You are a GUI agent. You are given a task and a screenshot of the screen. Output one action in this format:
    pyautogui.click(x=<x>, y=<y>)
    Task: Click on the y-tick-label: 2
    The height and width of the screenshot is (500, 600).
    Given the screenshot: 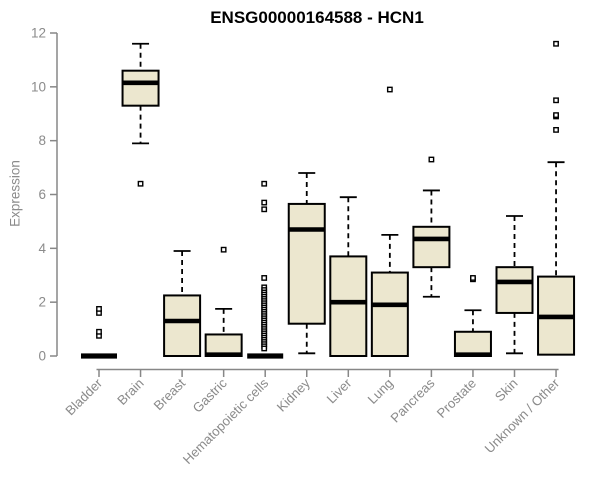 What is the action you would take?
    pyautogui.click(x=42, y=302)
    